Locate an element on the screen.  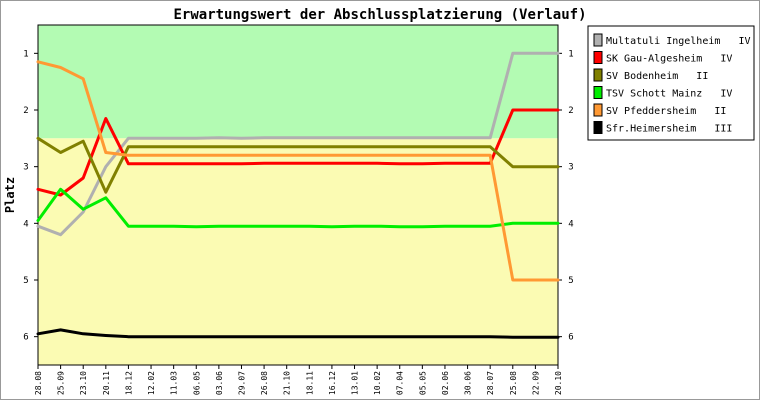
y-tick-label-left: 1 is located at coordinates (25, 54).